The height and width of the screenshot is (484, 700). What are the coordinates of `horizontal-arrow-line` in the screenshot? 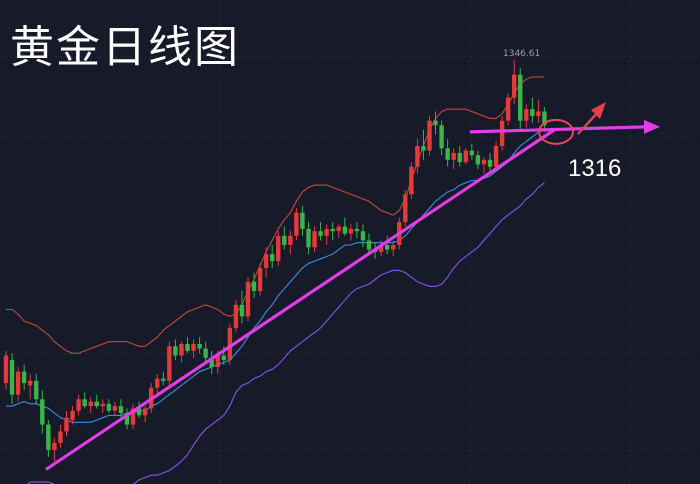 It's located at (557, 129).